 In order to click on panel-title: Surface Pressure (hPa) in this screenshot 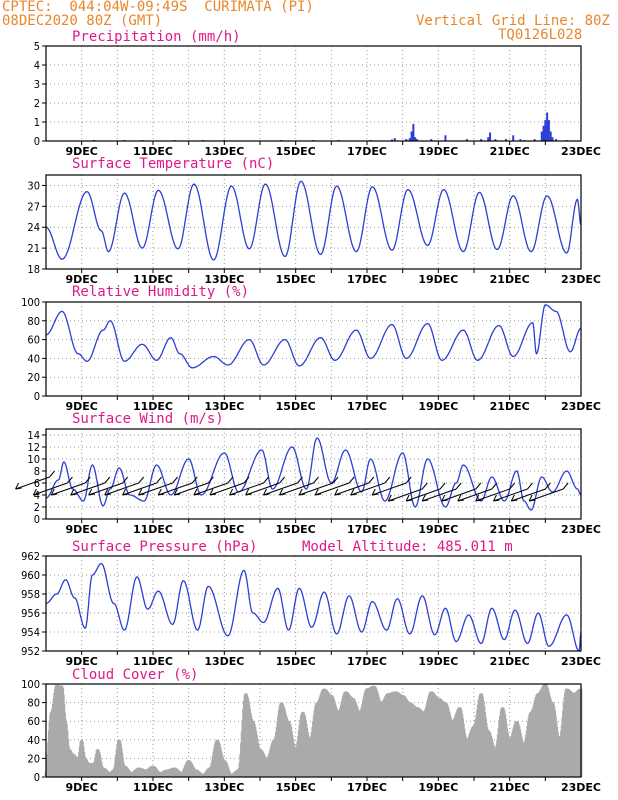, I will do `click(164, 547)`.